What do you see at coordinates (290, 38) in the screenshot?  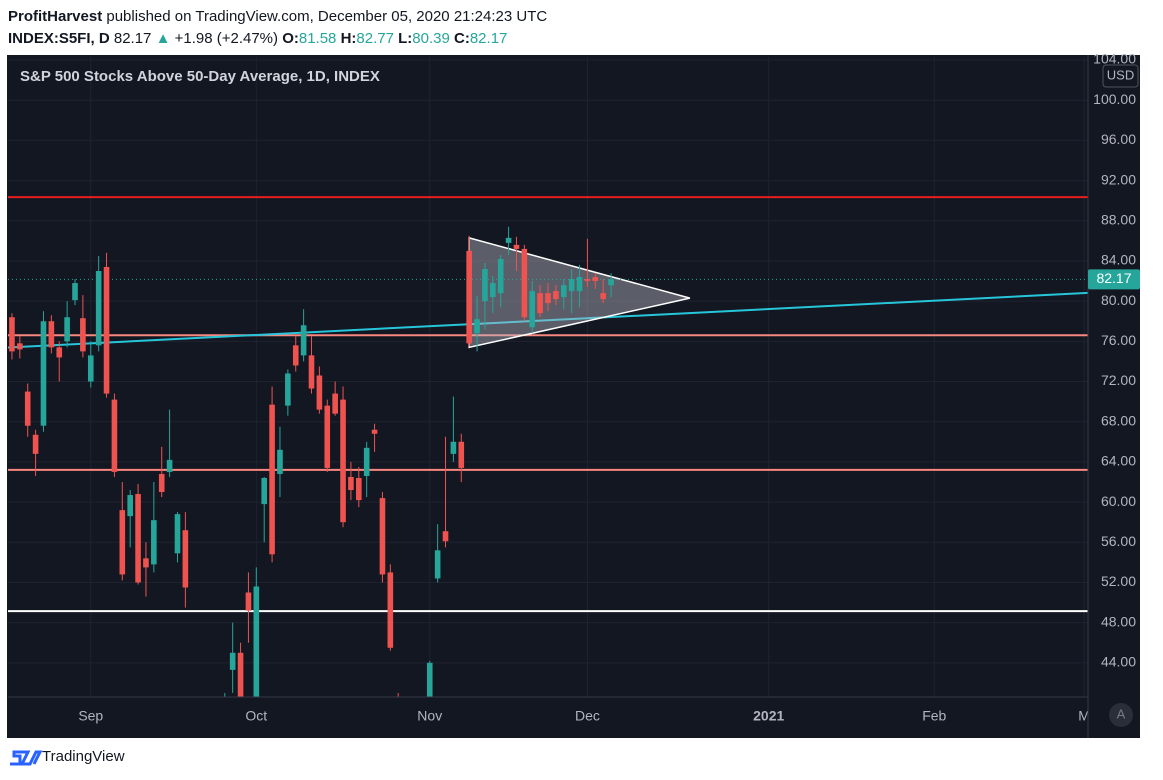 I see `open-label: O:` at bounding box center [290, 38].